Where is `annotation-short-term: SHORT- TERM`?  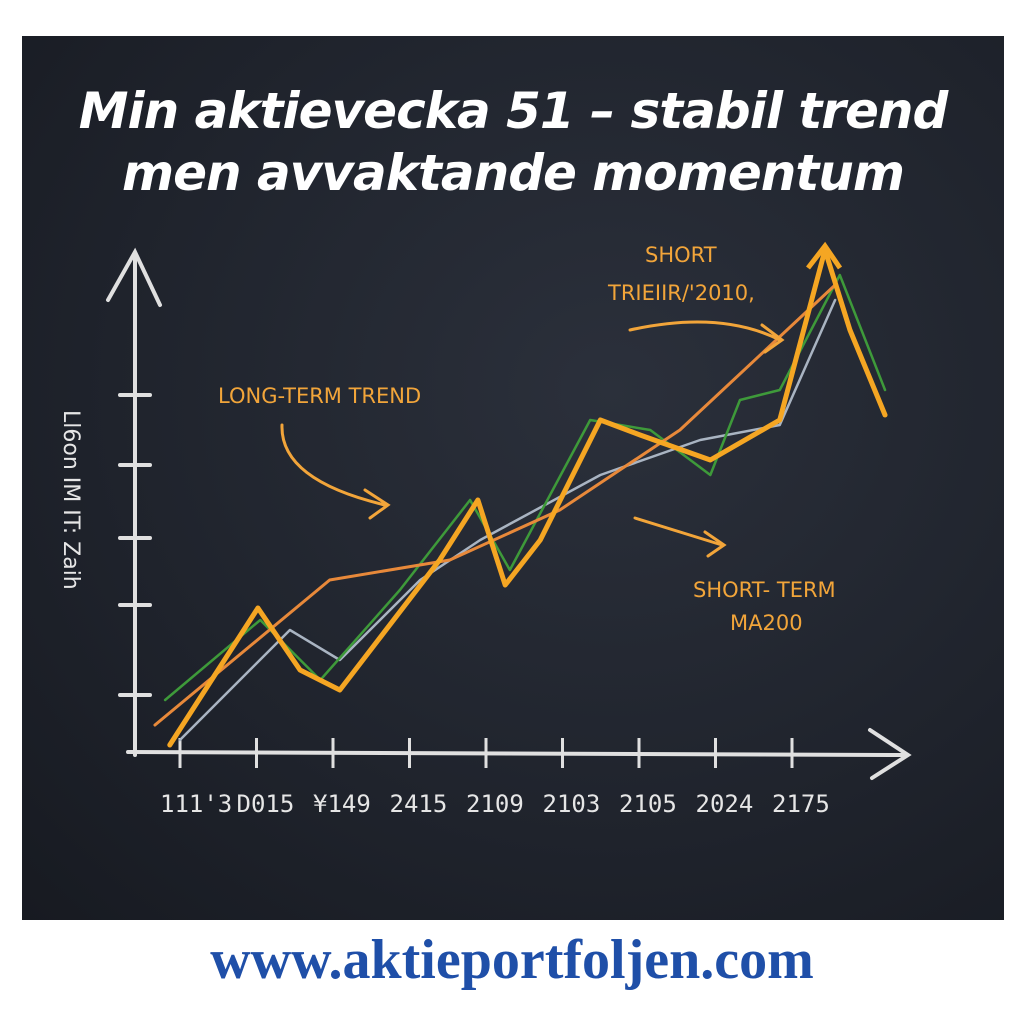 annotation-short-term: SHORT- TERM is located at coordinates (764, 590).